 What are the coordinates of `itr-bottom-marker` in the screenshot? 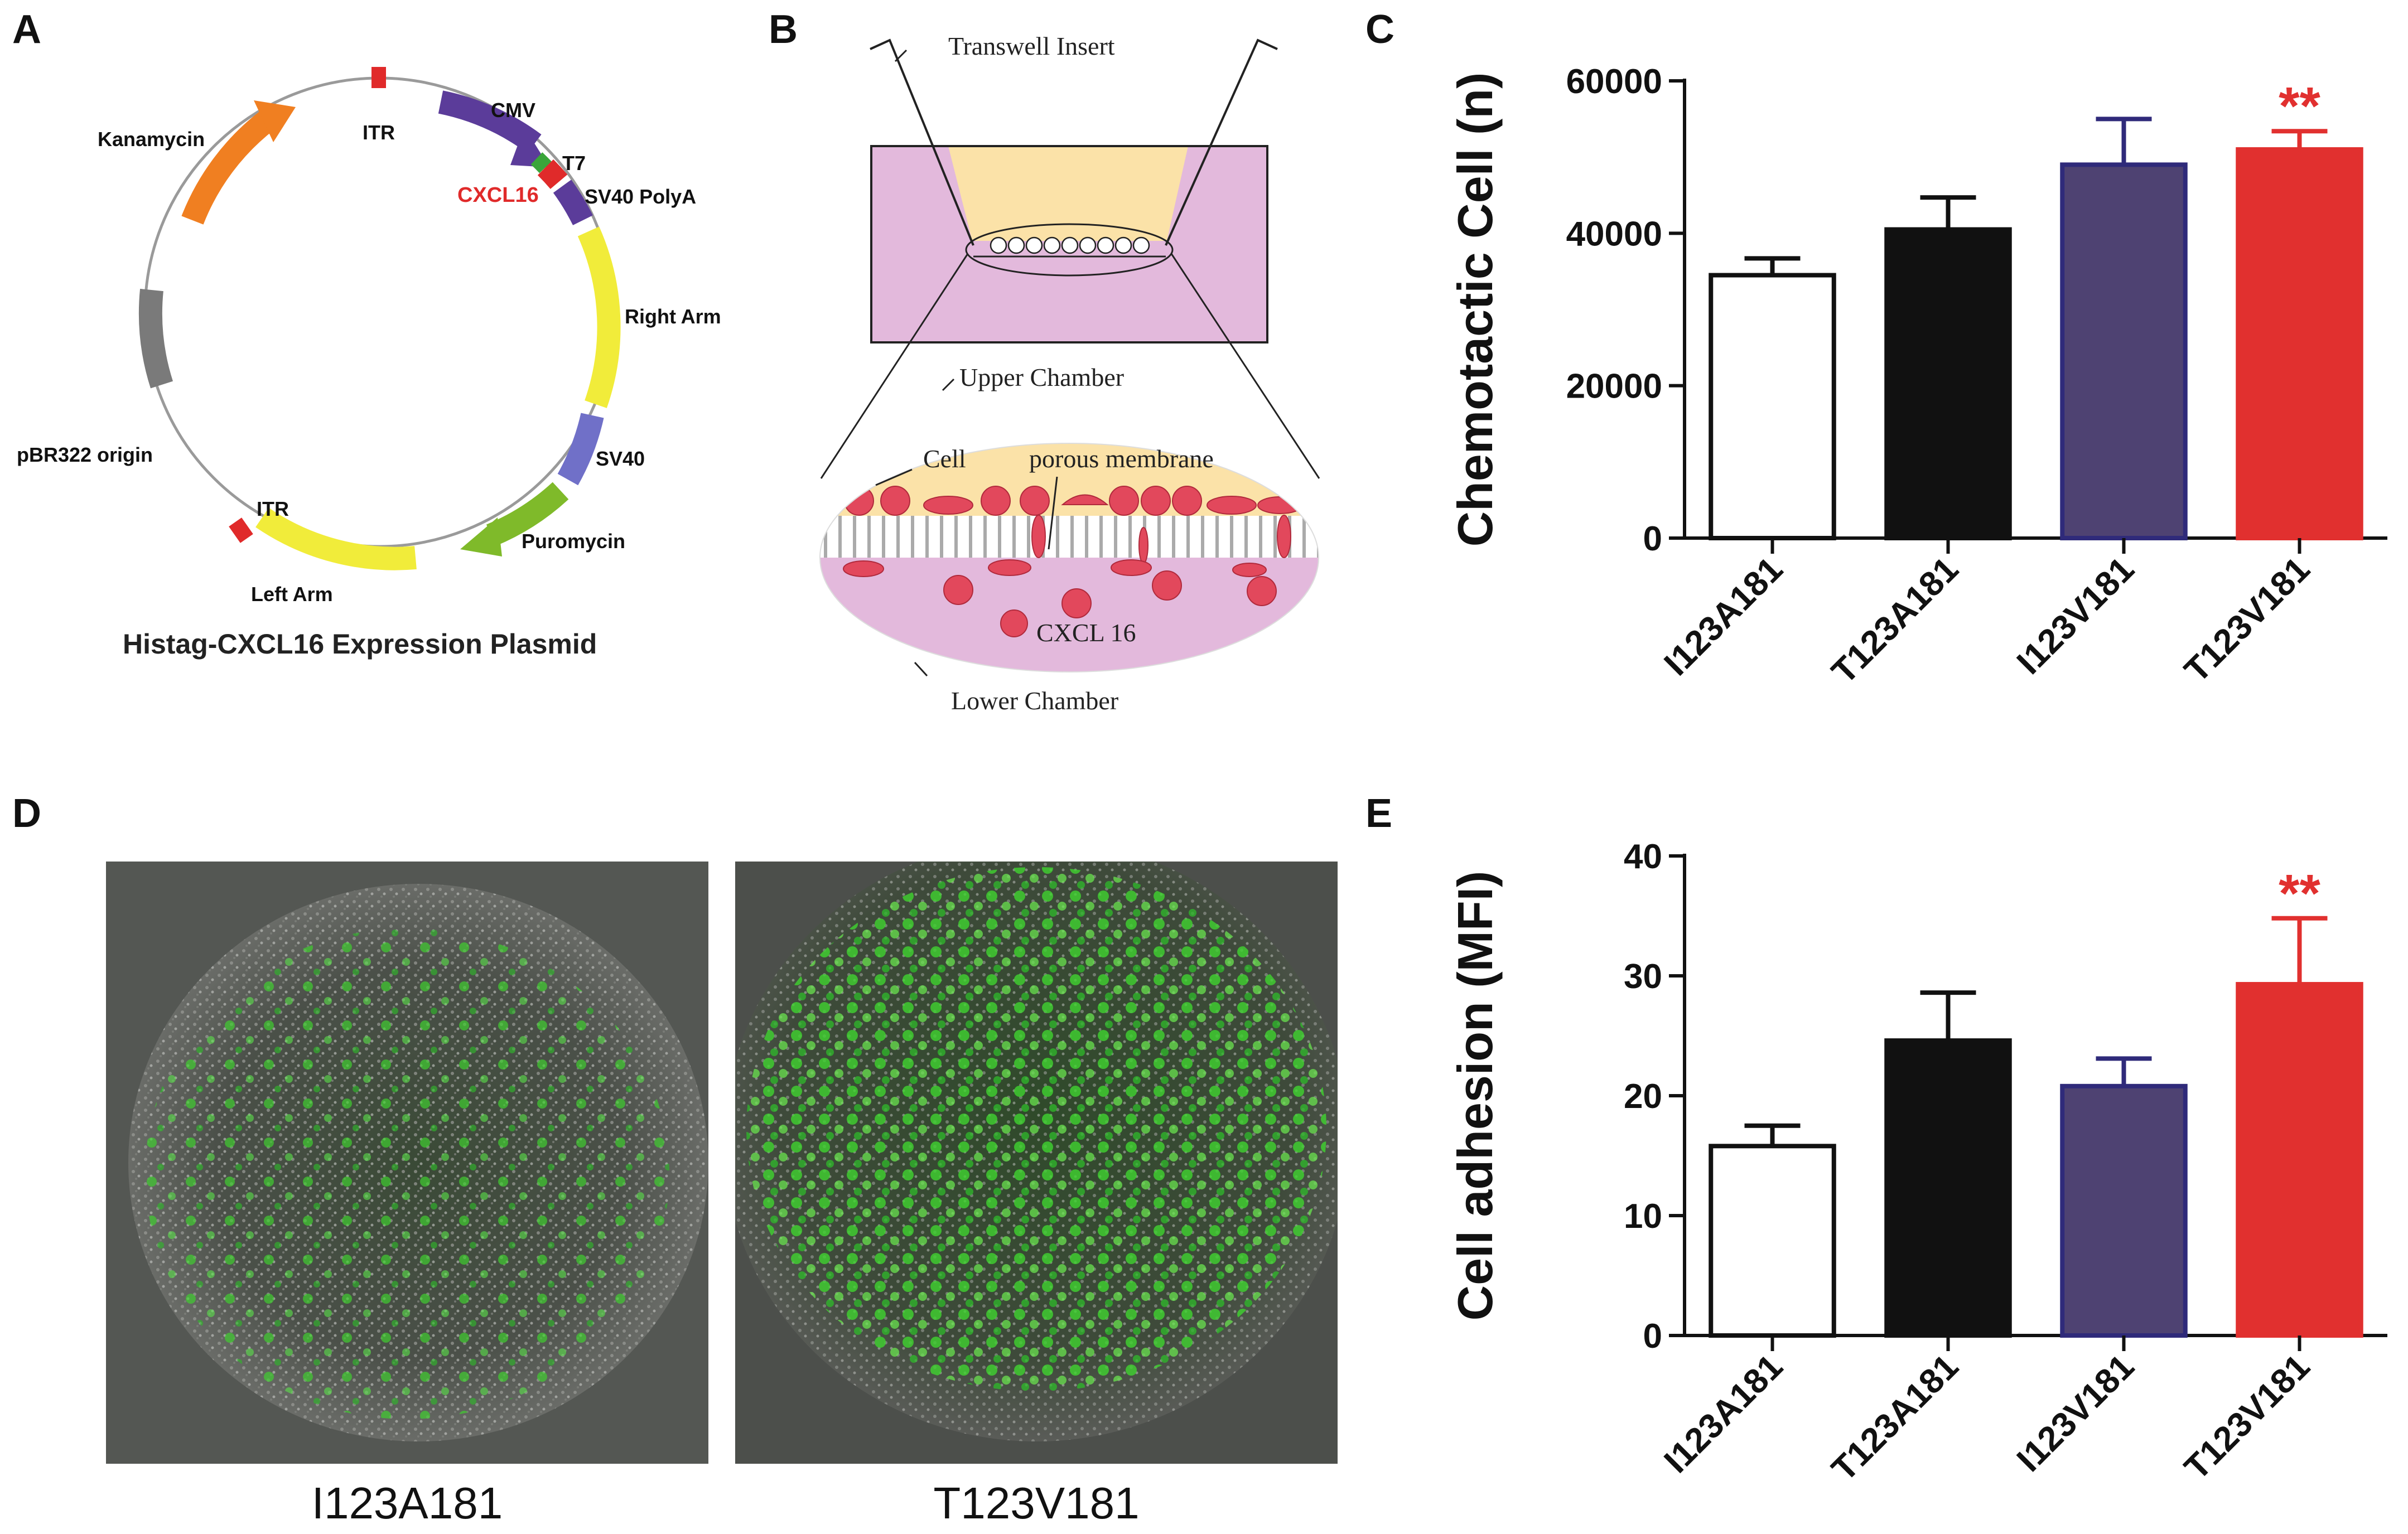 It's located at (241, 530).